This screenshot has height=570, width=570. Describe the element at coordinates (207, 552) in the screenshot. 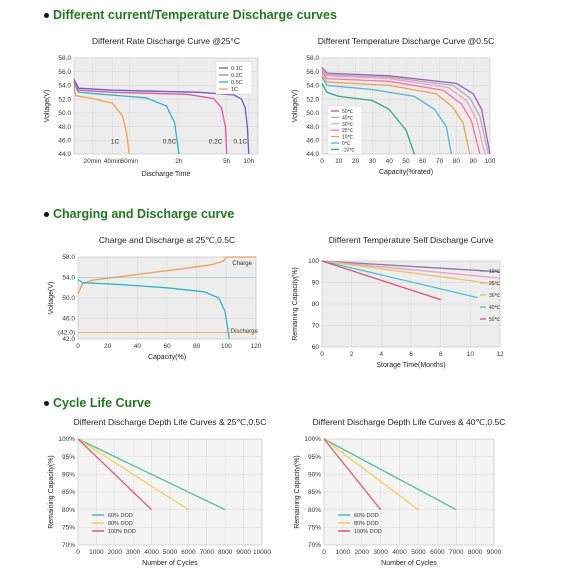

I see `x-tick-label: 7000` at that location.